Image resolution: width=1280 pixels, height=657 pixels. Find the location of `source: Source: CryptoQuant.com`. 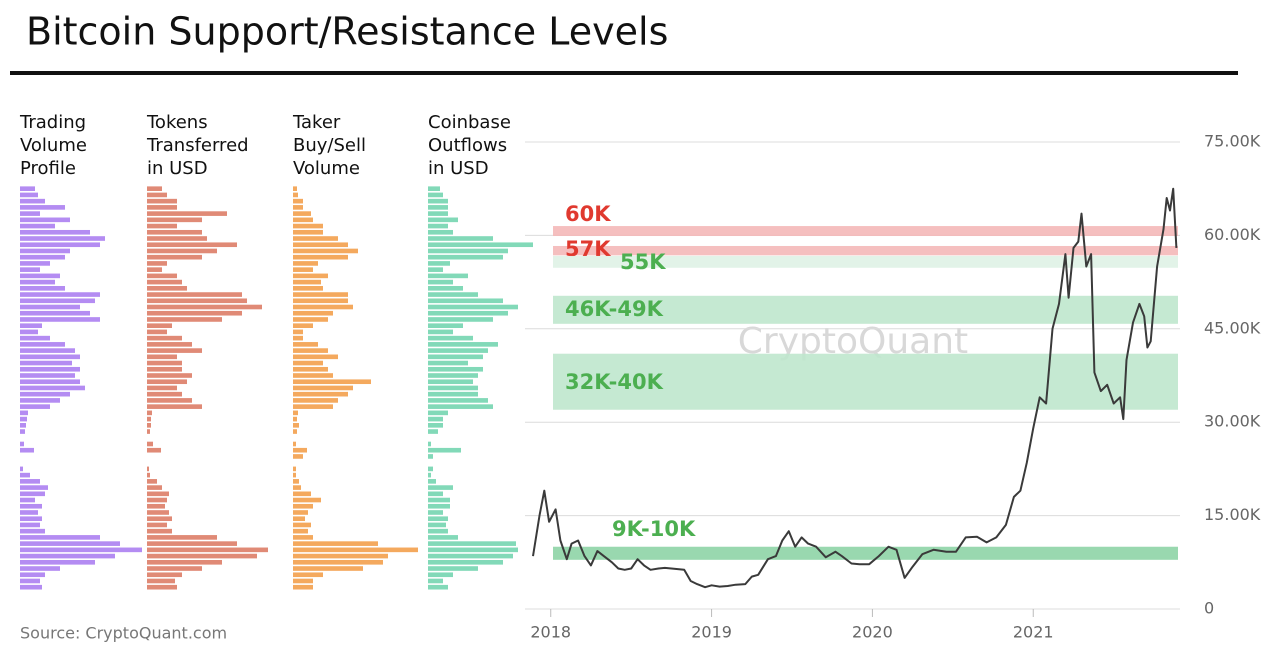

source: Source: CryptoQuant.com is located at coordinates (123, 633).